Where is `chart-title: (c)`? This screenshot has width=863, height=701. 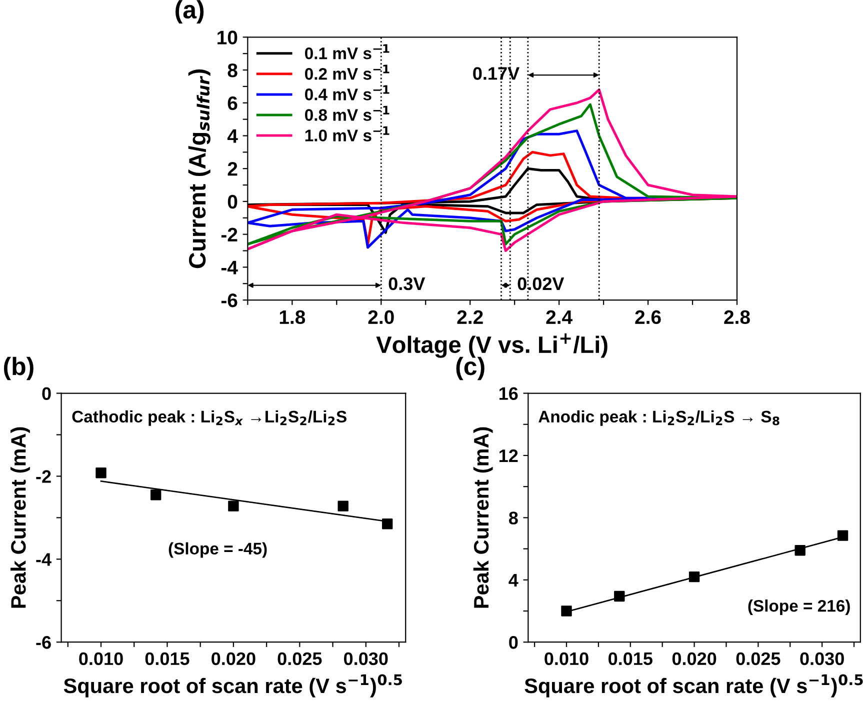 chart-title: (c) is located at coordinates (470, 368).